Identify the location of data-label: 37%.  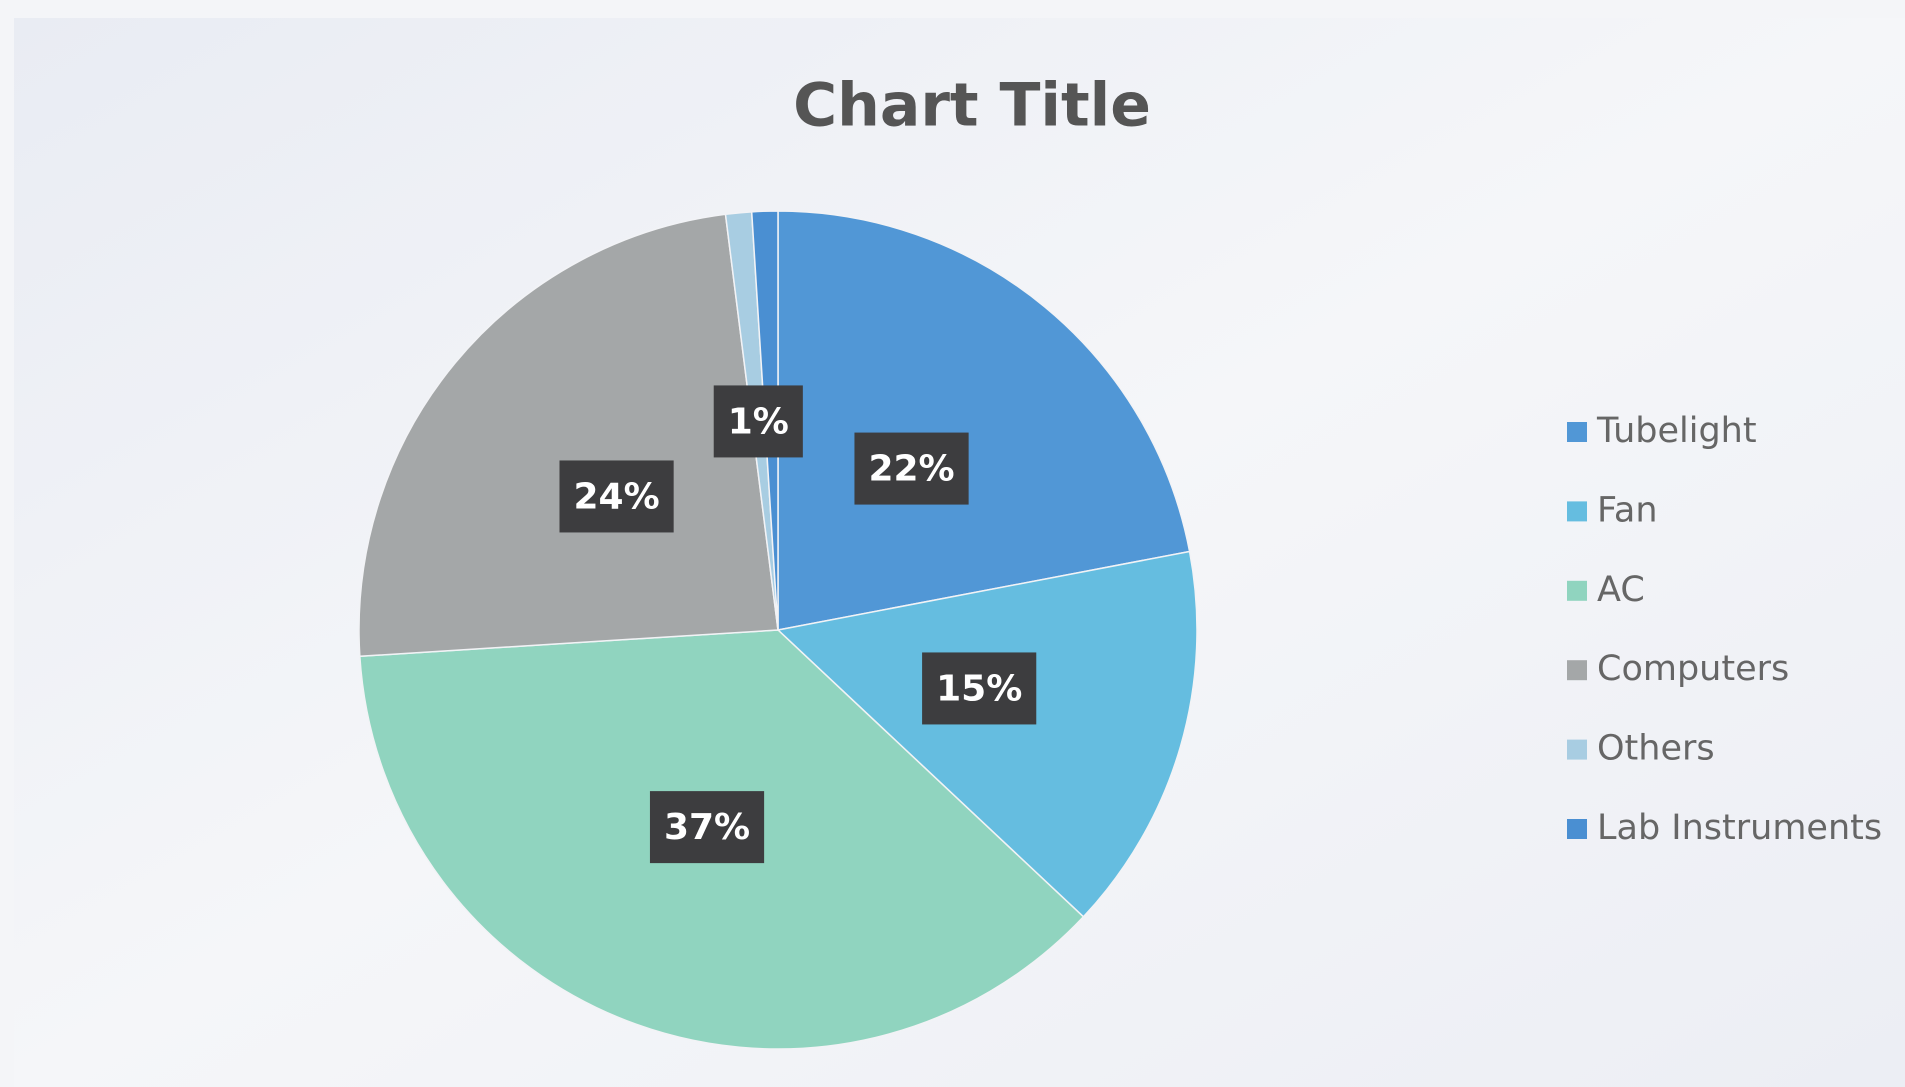
(707, 827).